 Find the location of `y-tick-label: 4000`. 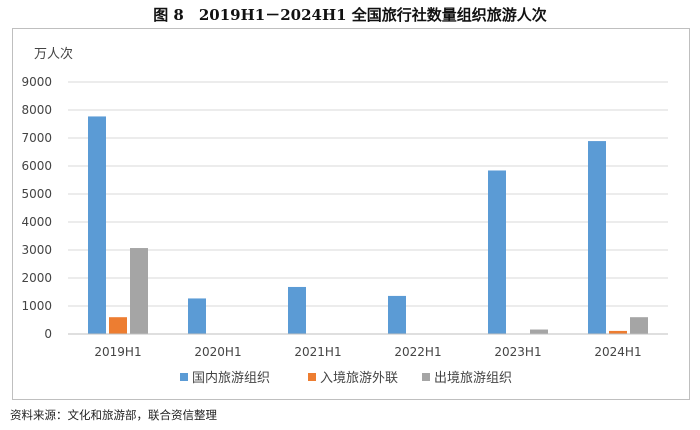

y-tick-label: 4000 is located at coordinates (36, 222).